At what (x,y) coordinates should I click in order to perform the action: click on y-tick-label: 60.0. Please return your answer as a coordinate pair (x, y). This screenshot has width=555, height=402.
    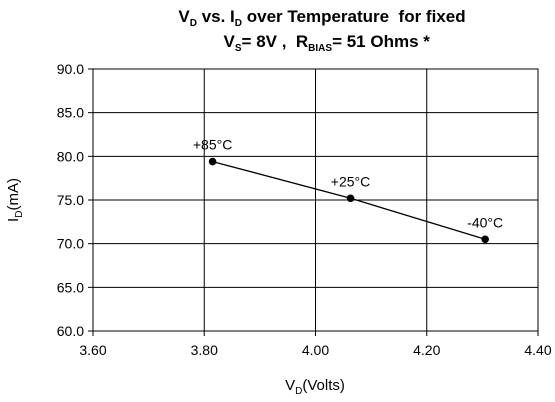
    Looking at the image, I should click on (70, 331).